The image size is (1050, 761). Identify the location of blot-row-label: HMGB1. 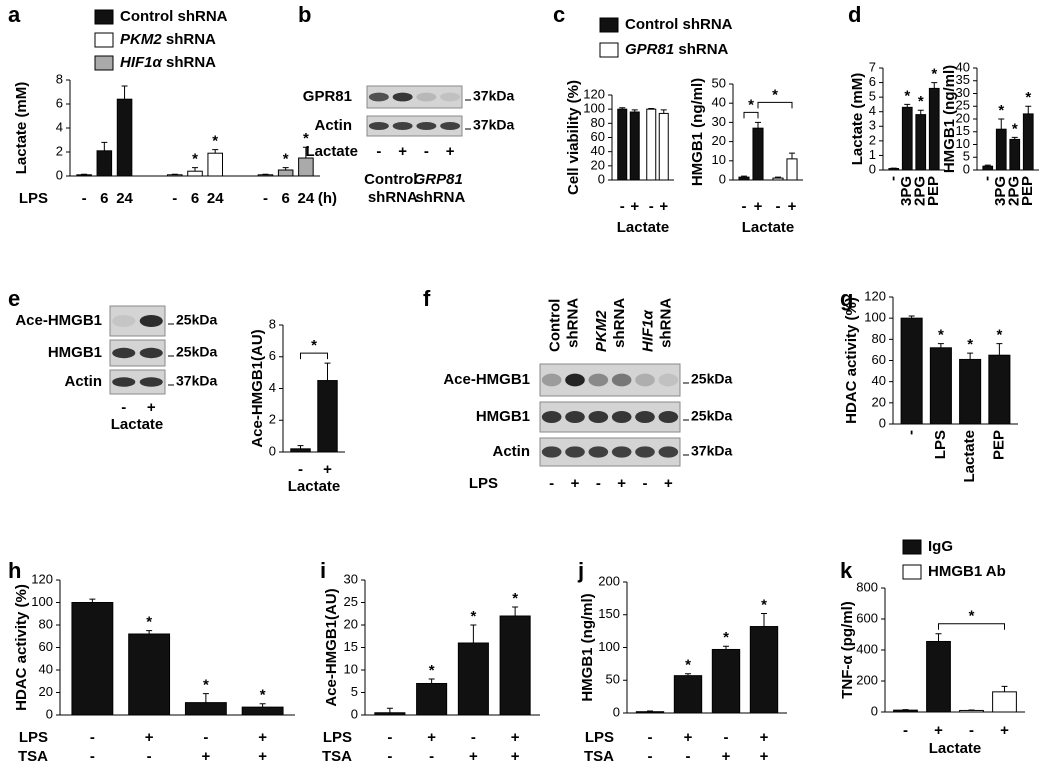
(503, 416).